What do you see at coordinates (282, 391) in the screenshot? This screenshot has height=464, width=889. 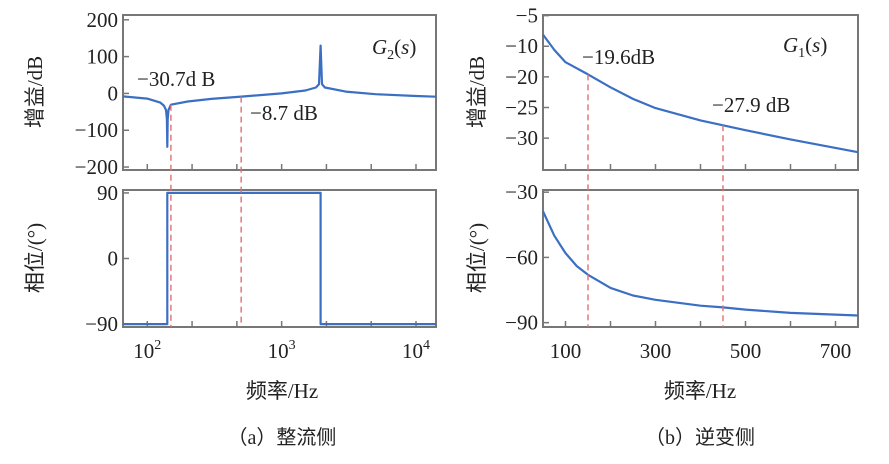 I see `left-xlabel: 频率/Hz` at bounding box center [282, 391].